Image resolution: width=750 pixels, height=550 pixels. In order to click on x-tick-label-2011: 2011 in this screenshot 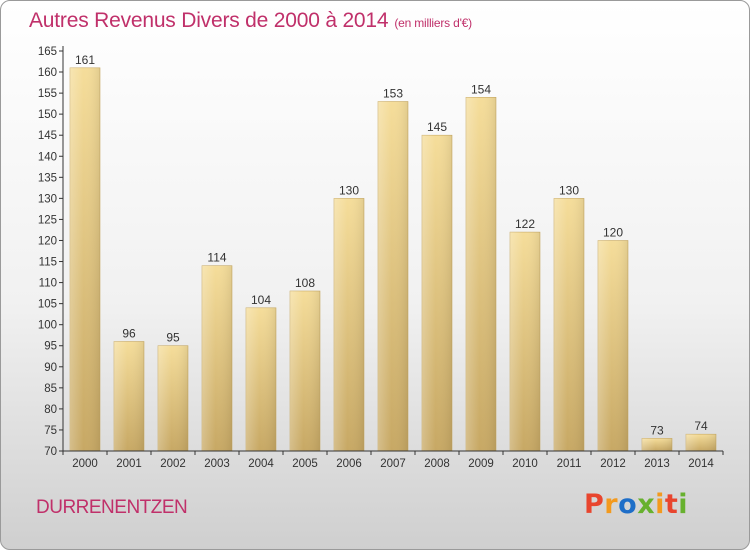, I will do `click(569, 464)`.